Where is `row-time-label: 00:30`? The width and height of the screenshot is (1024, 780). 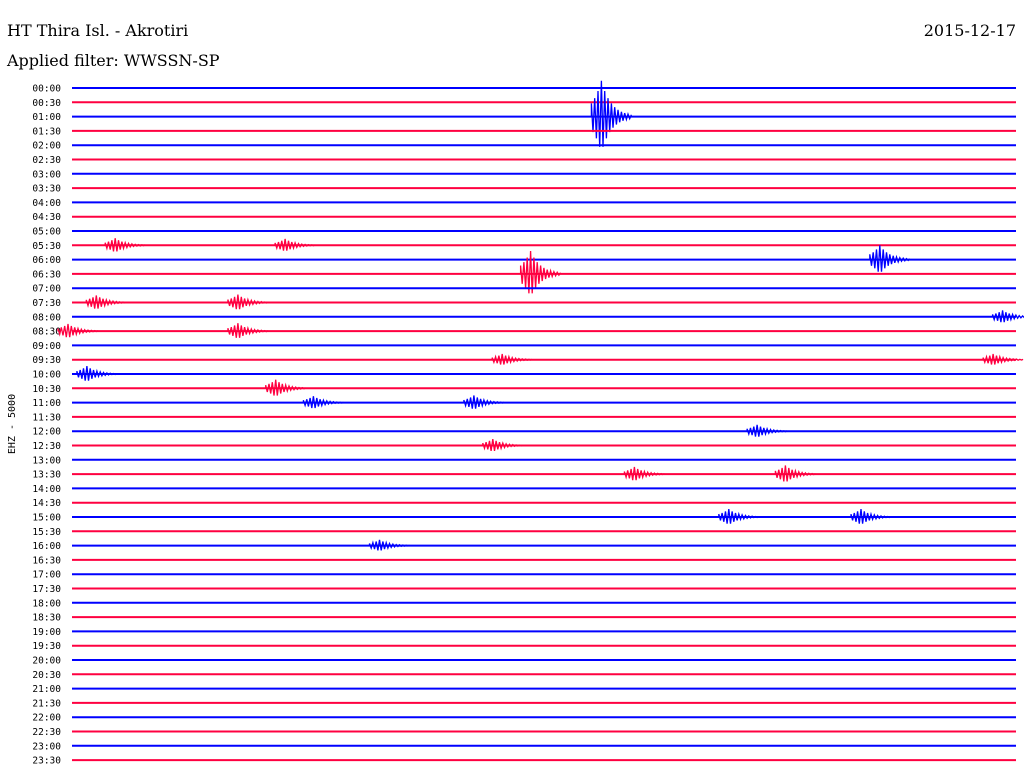 row-time-label: 00:30 is located at coordinates (46, 103).